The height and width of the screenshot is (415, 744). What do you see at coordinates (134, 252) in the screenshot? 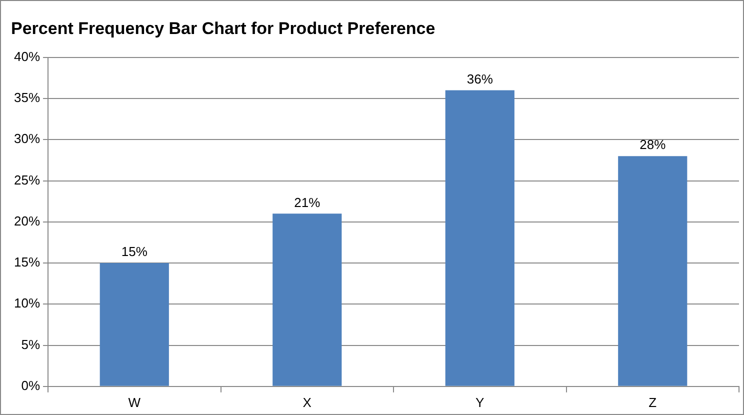
I see `data-label: 15%` at bounding box center [134, 252].